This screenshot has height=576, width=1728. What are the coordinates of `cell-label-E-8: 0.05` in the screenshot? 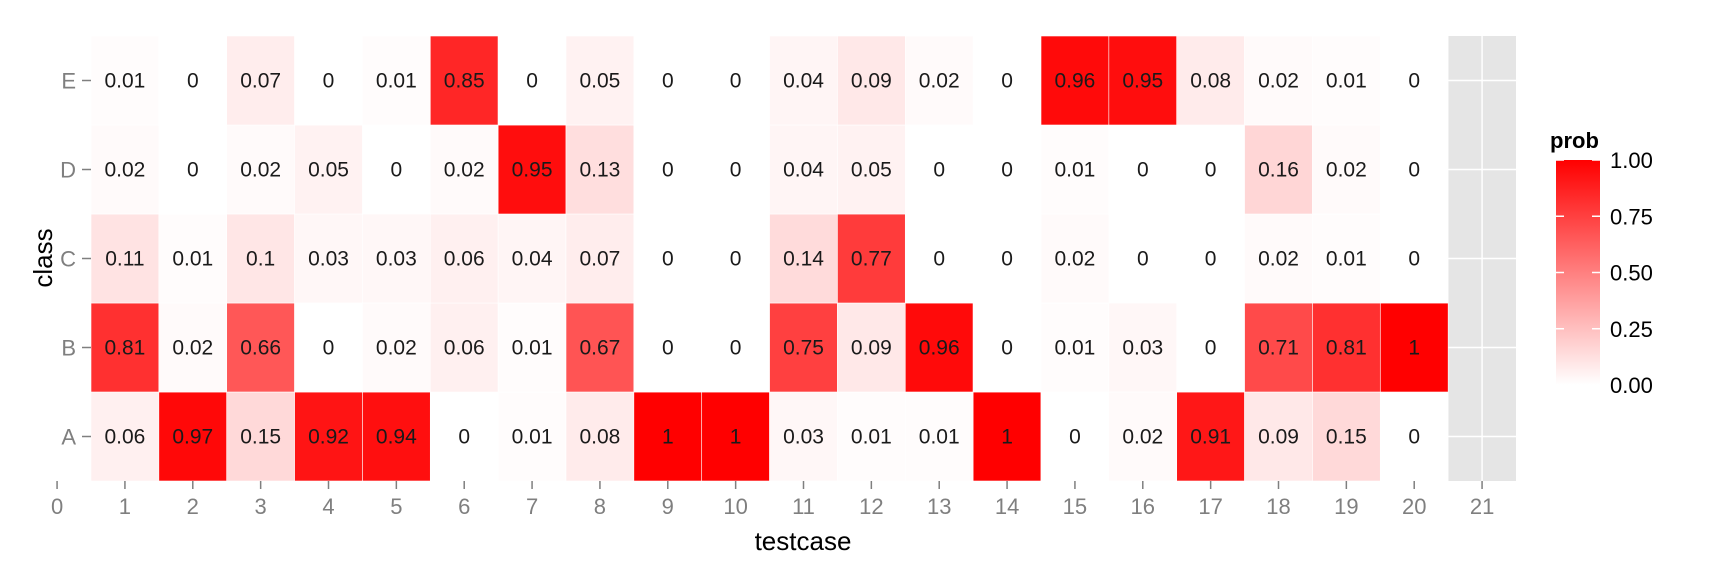 It's located at (599, 81).